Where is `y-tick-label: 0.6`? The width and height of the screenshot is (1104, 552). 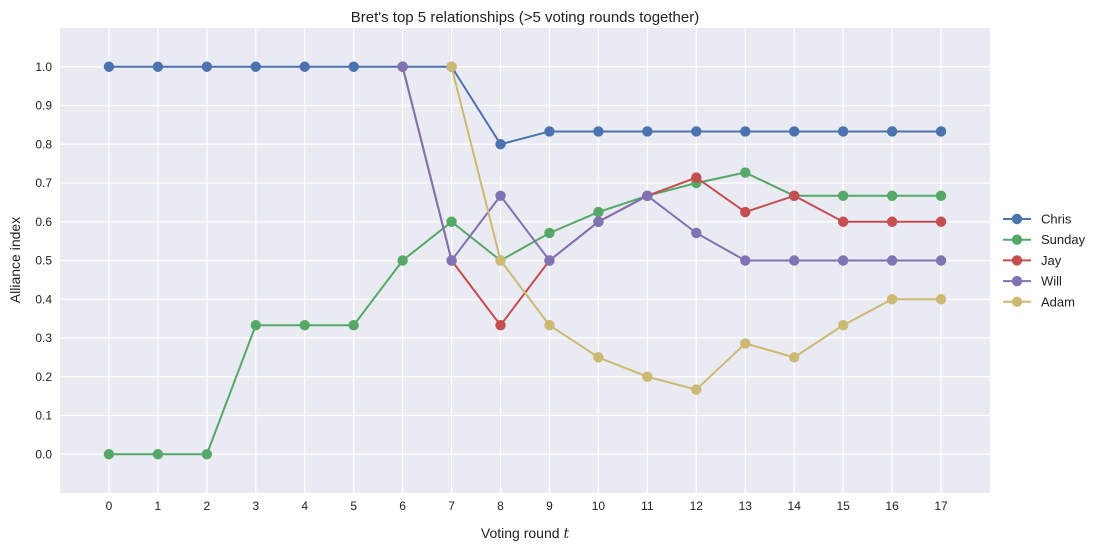
y-tick-label: 0.6 is located at coordinates (43, 222).